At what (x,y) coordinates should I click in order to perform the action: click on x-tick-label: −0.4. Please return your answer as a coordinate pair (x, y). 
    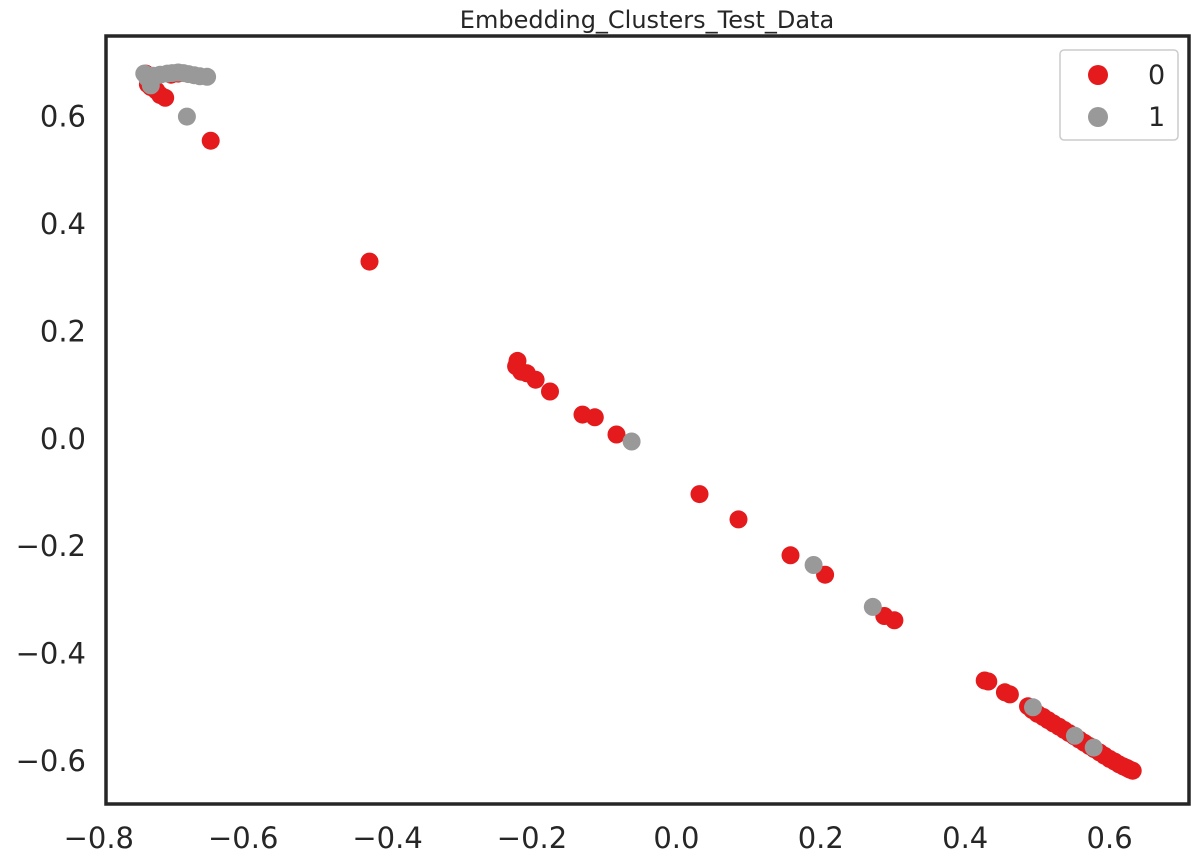
    Looking at the image, I should click on (387, 838).